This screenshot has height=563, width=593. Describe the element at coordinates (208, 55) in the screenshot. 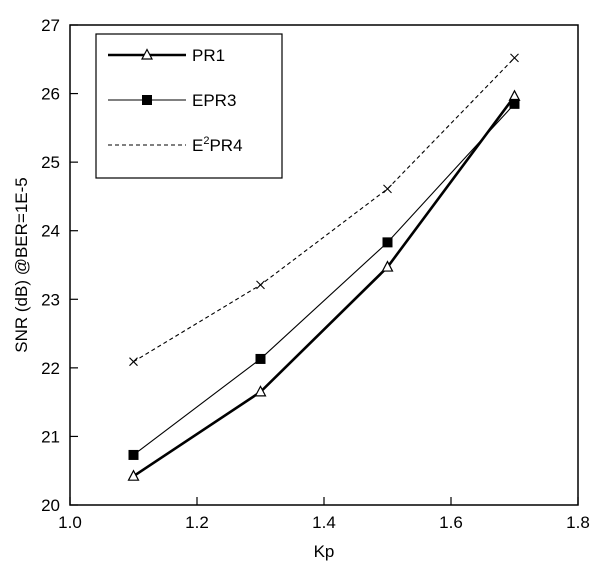

I see `legend-label-pr1: PR1` at that location.